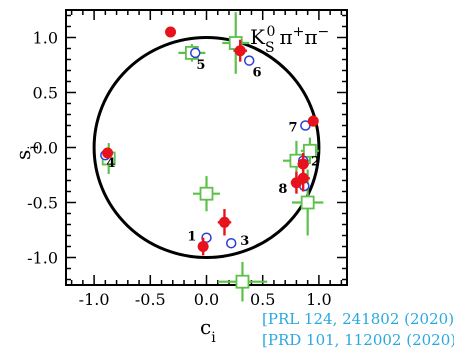 Image resolution: width=454 pixels, height=354 pixels. Describe the element at coordinates (110, 163) in the screenshot. I see `point-label: 4` at that location.